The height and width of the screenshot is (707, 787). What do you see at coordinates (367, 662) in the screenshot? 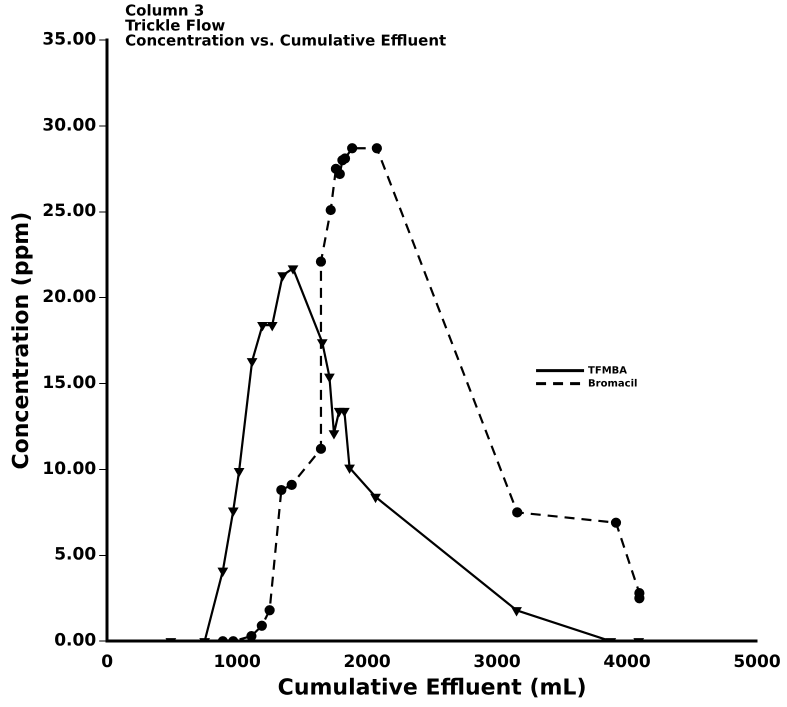
I see `x-tick-label: 2000` at bounding box center [367, 662].